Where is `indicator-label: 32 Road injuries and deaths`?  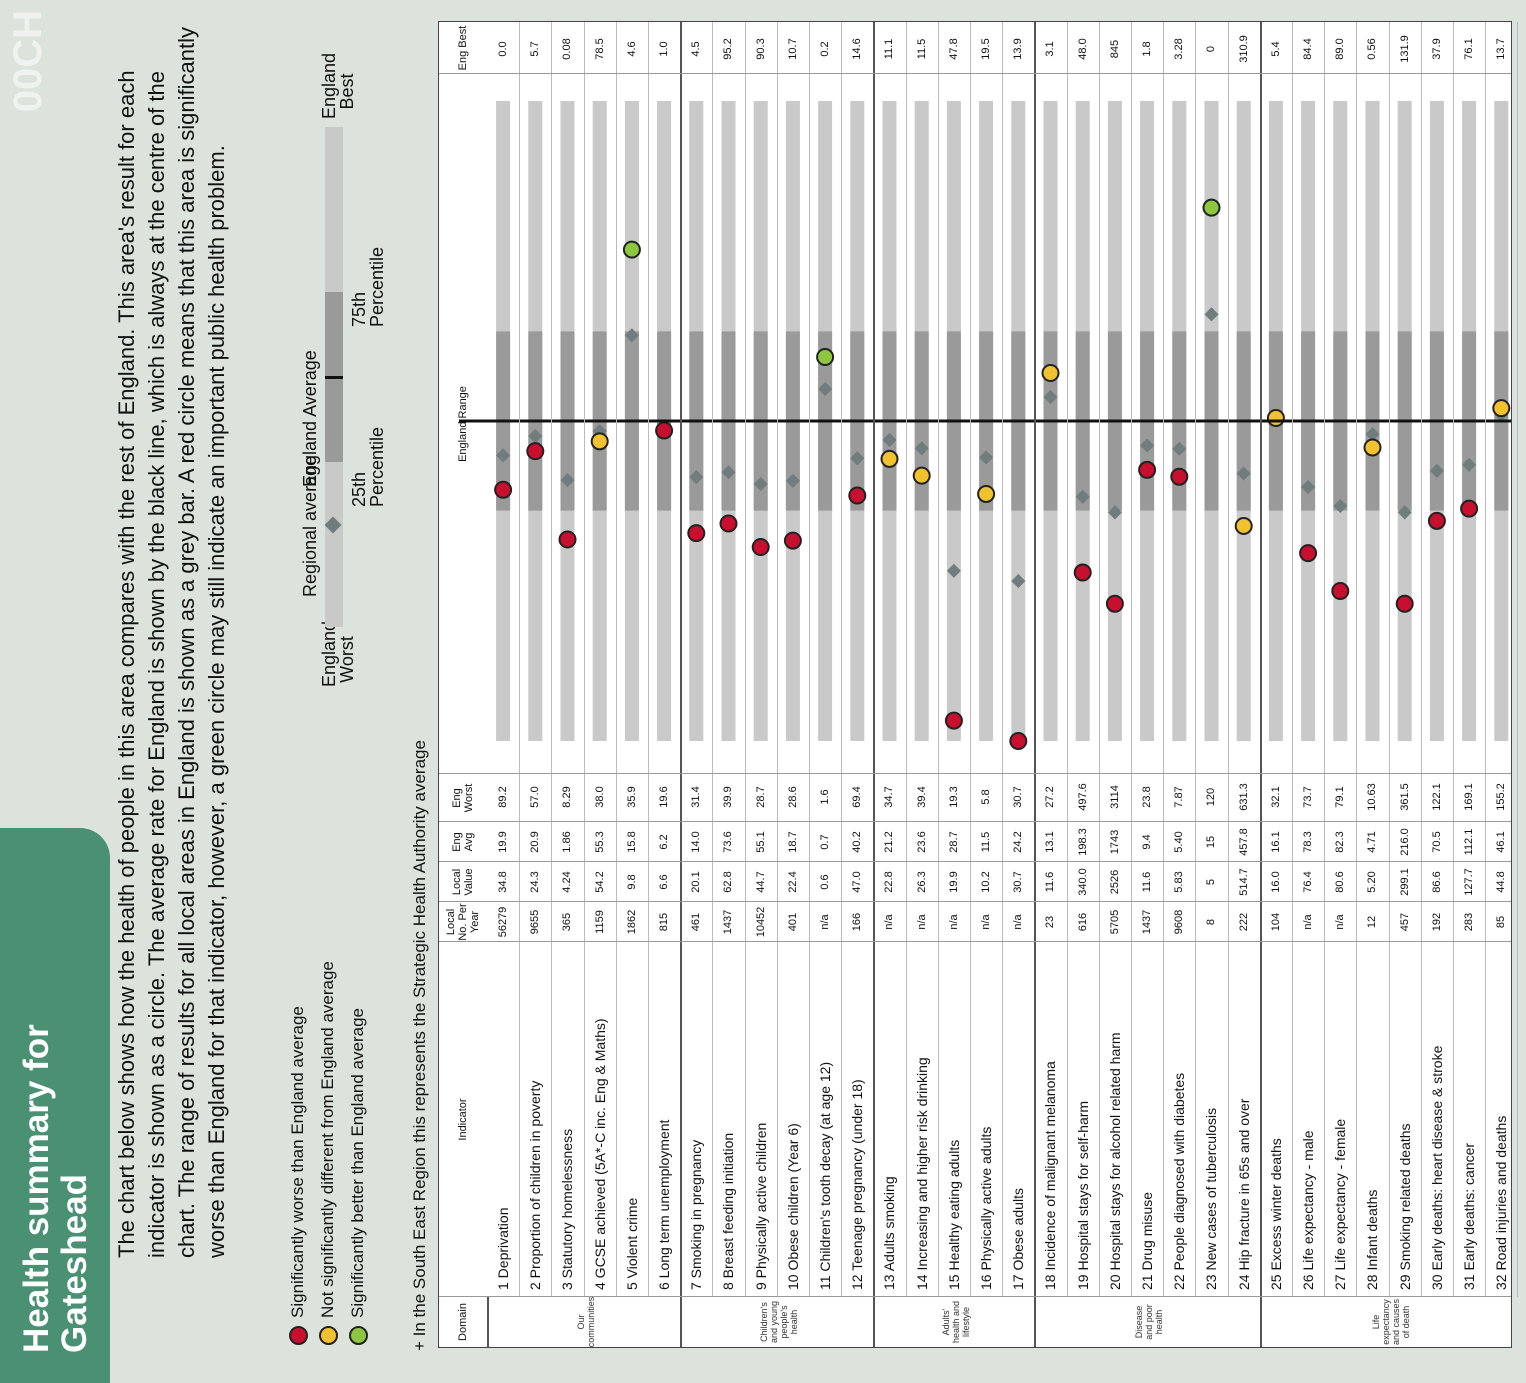 indicator-label: 32 Road injuries and deaths is located at coordinates (1501, 1202).